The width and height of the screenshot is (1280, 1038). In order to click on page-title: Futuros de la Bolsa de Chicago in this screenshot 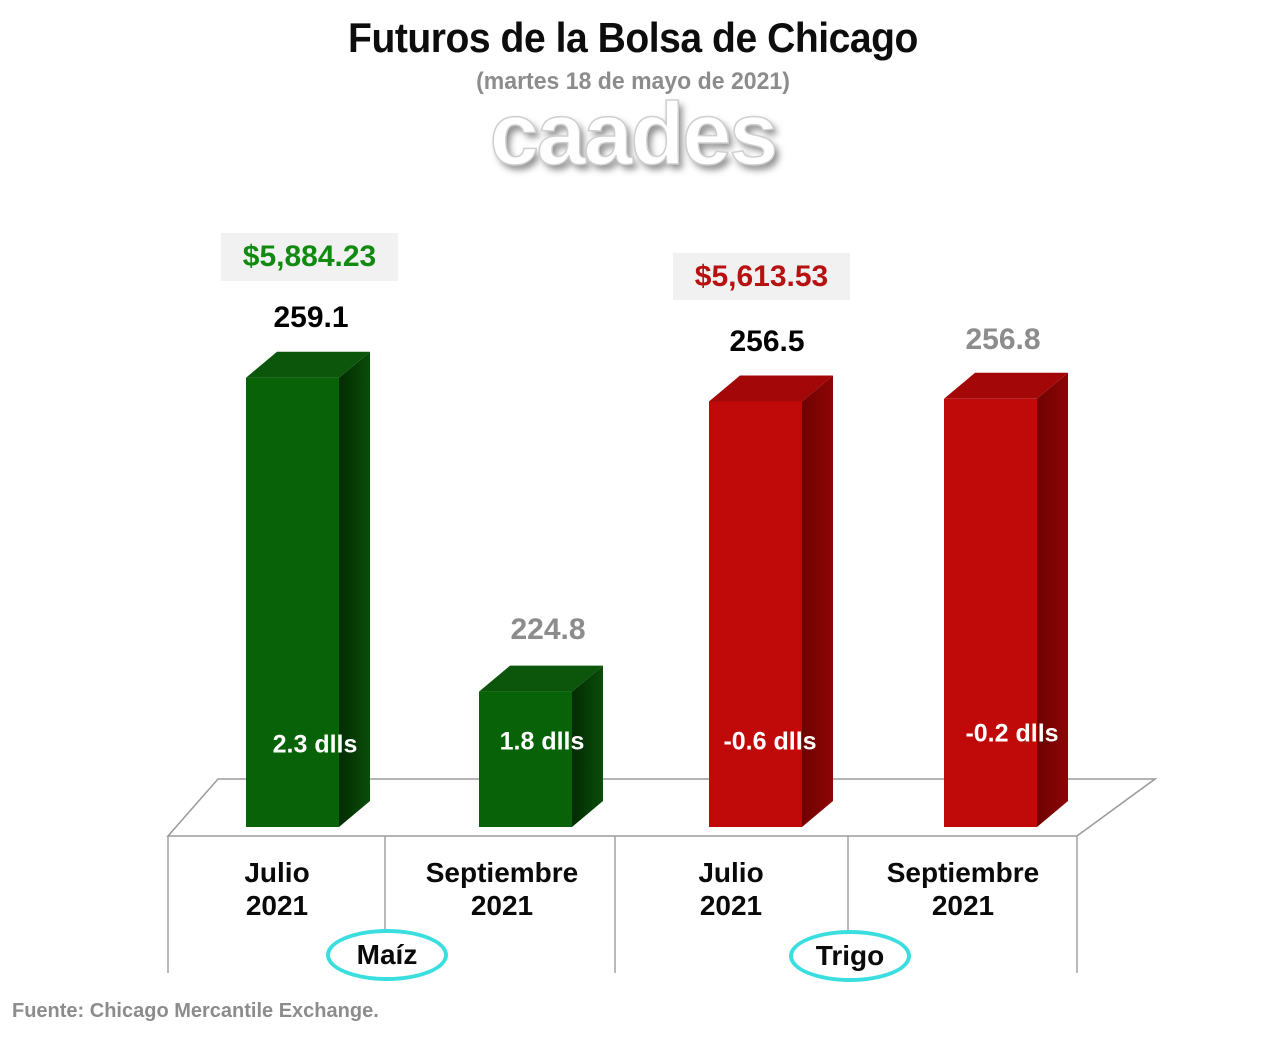, I will do `click(633, 37)`.